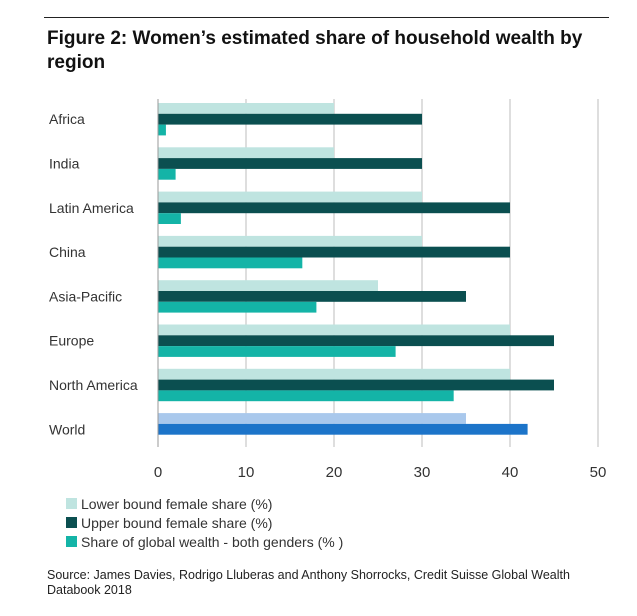 The height and width of the screenshot is (616, 637). What do you see at coordinates (67, 429) in the screenshot?
I see `category-label: World` at bounding box center [67, 429].